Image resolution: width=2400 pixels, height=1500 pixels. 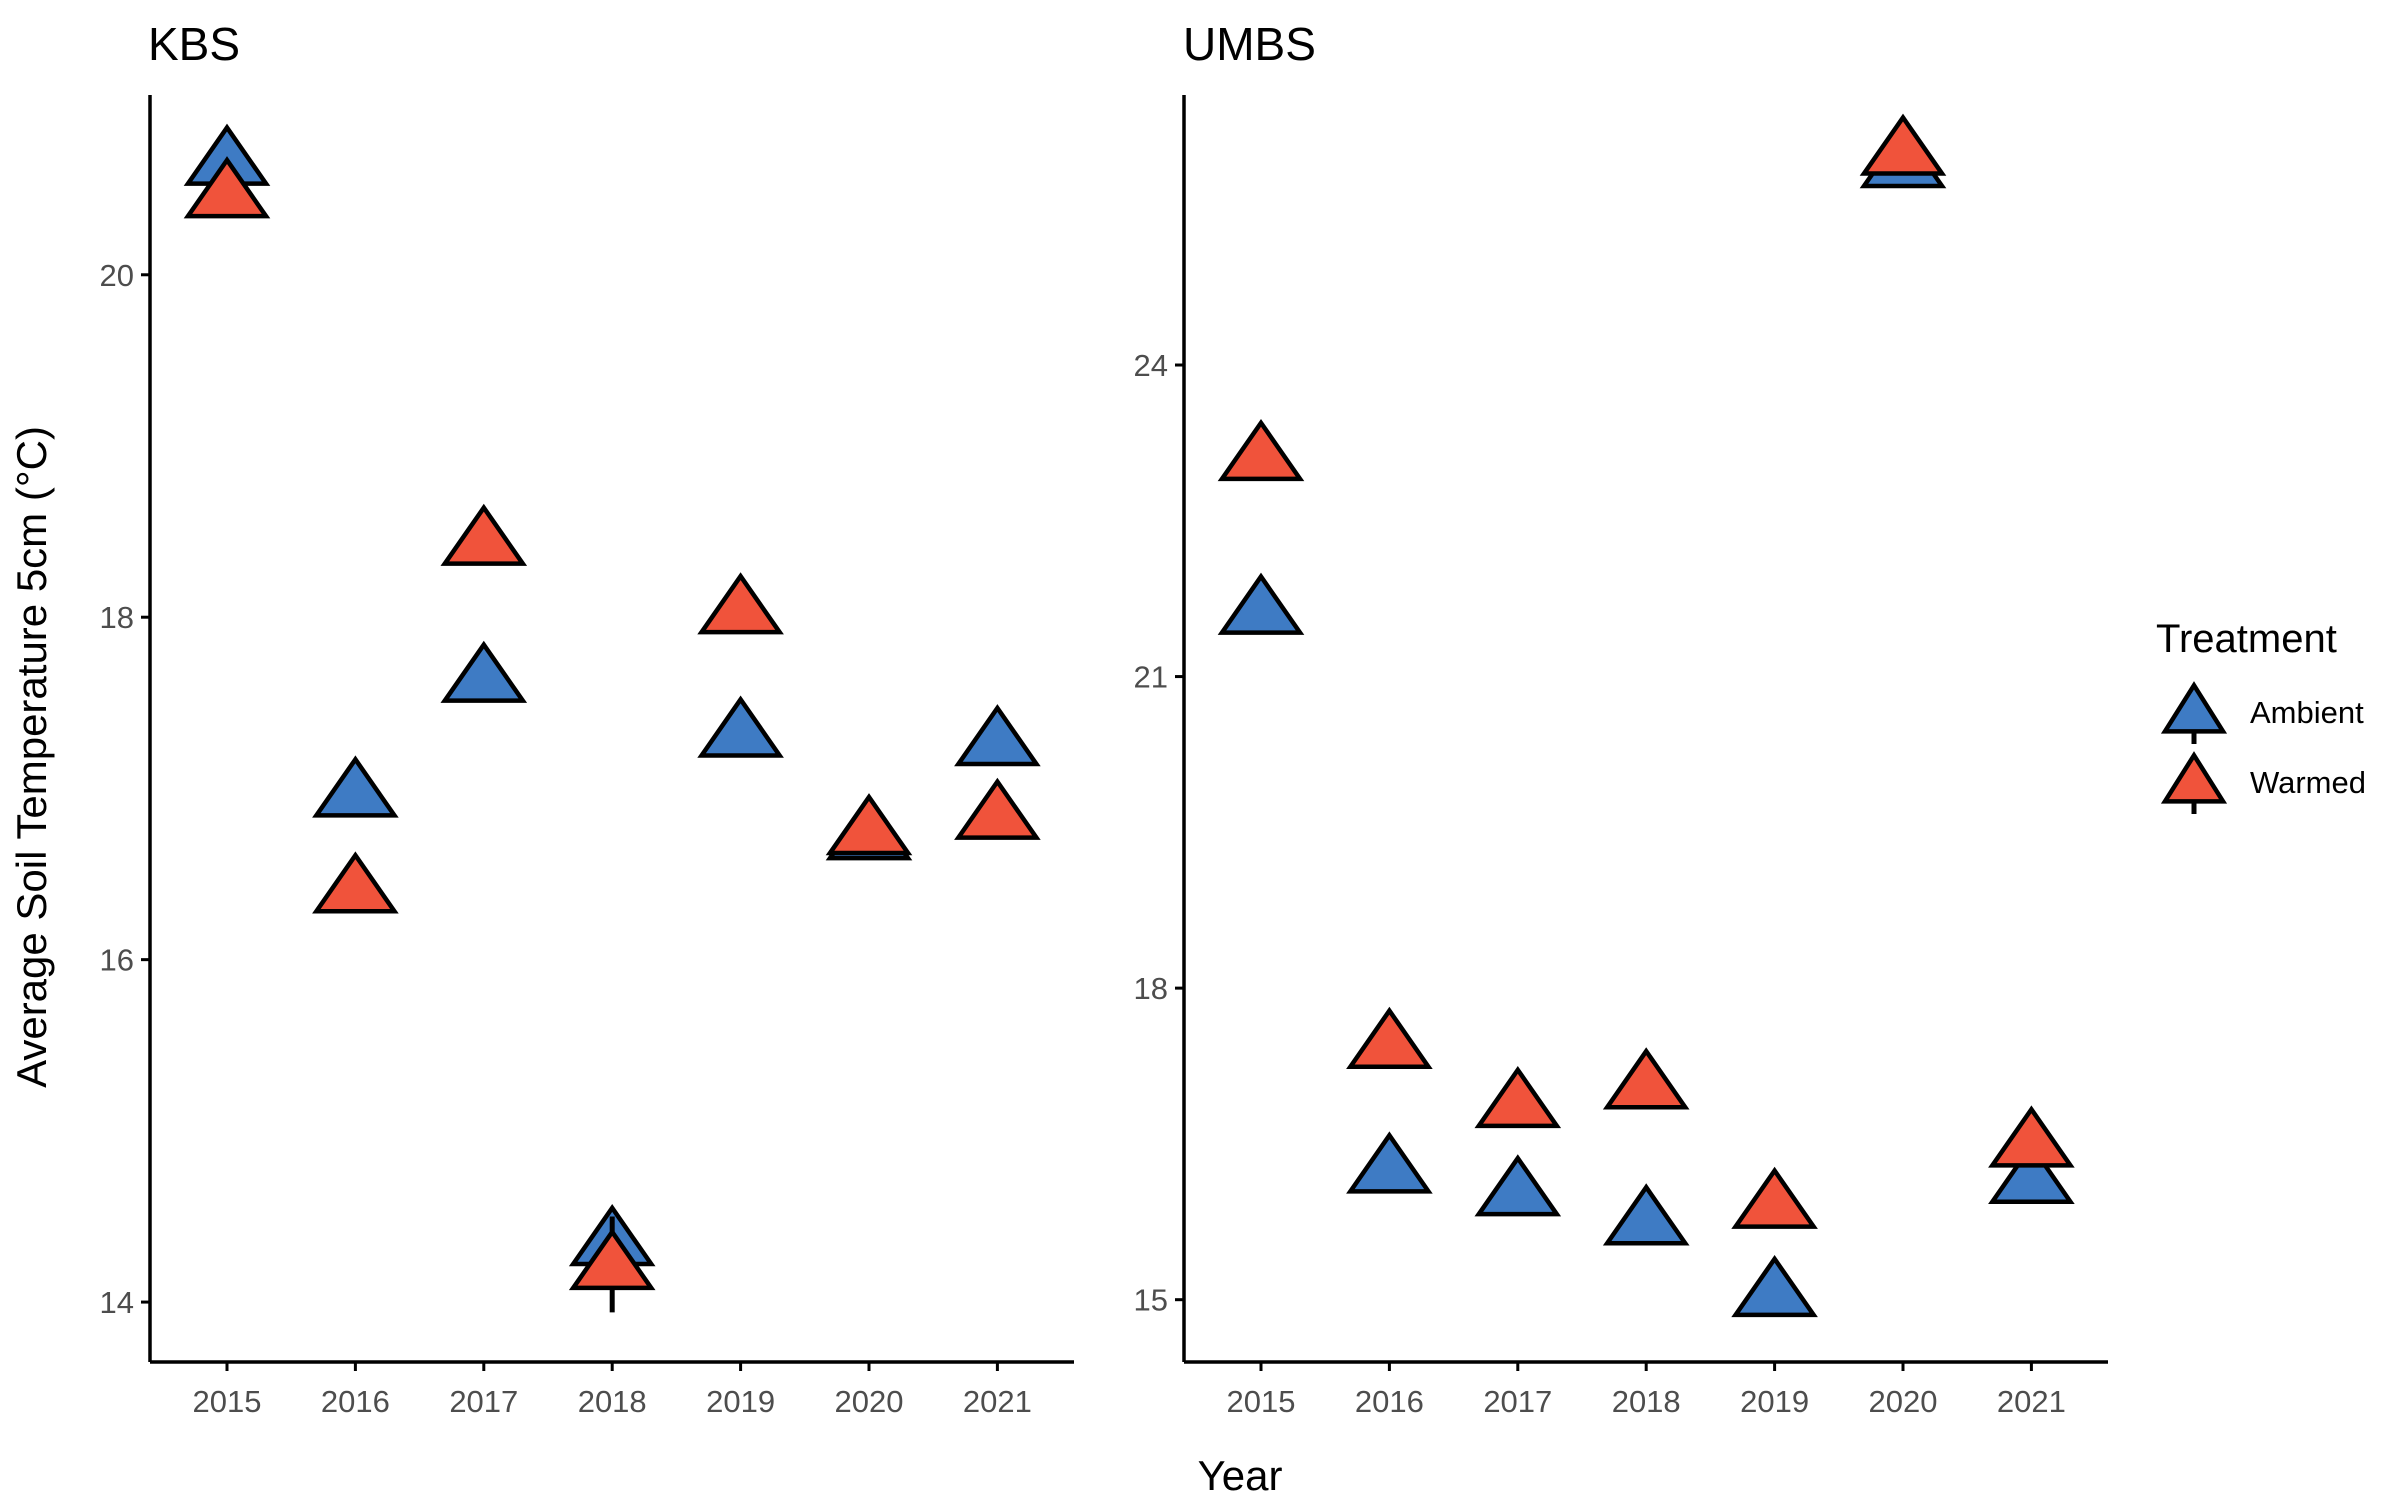 I want to click on legend-item-ambient: Ambient, so click(x=2262, y=712).